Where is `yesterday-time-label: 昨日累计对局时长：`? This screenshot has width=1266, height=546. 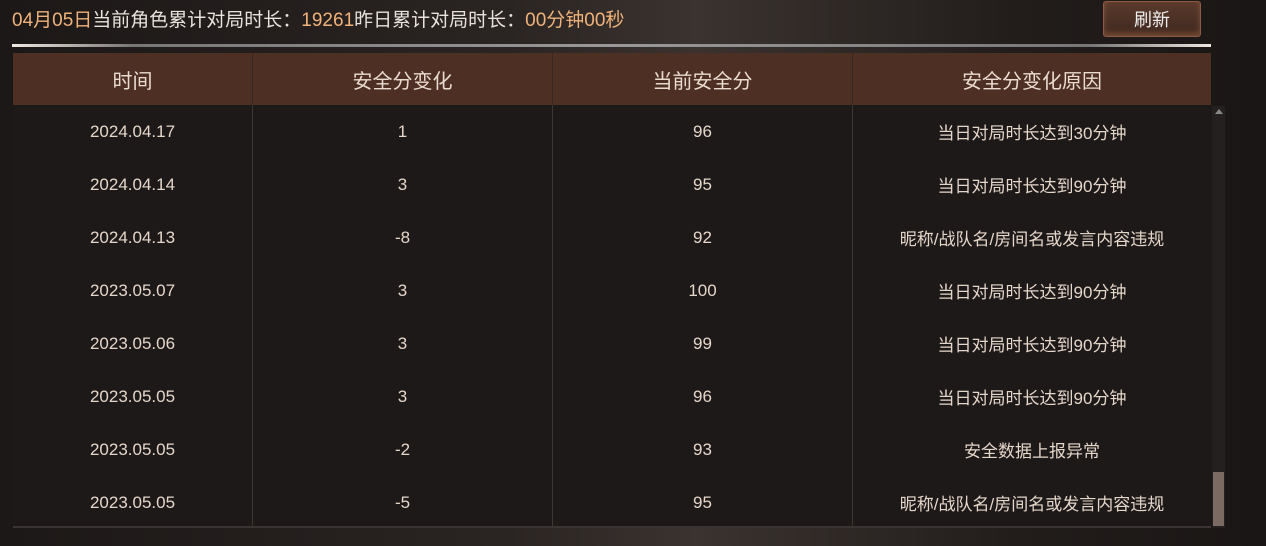
yesterday-time-label: 昨日累计对局时长： is located at coordinates (440, 20).